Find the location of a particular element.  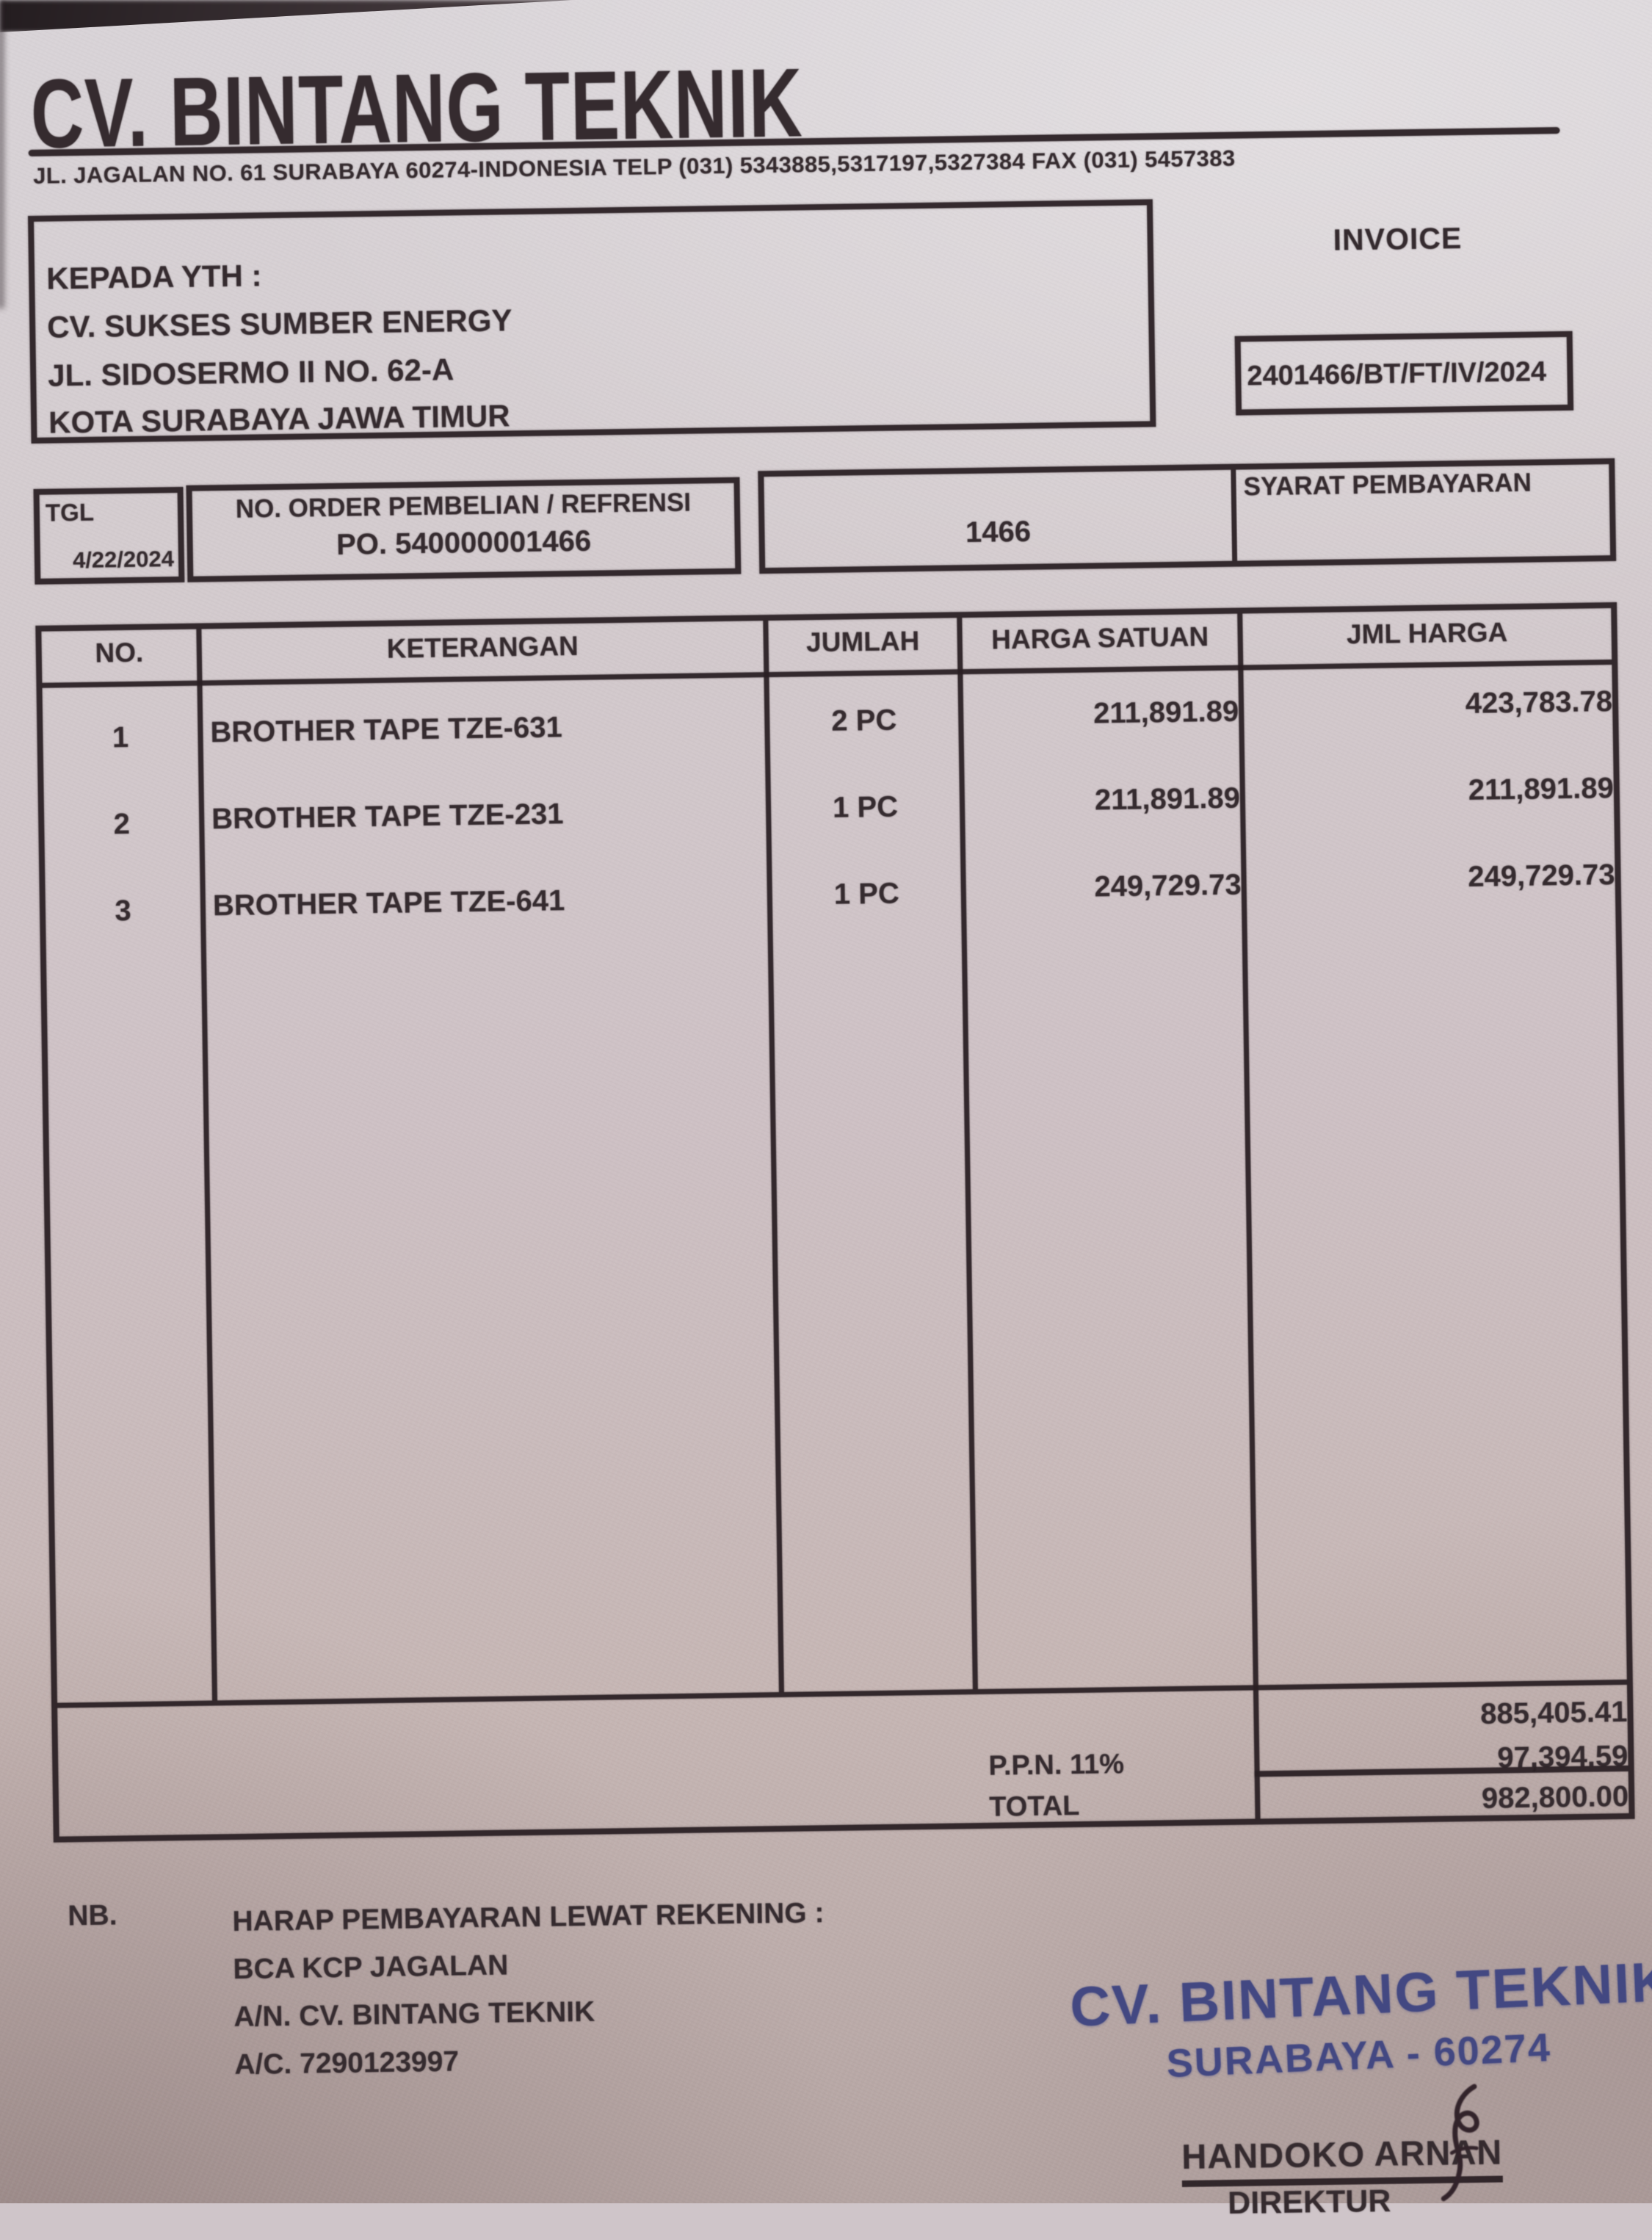

payment-note-line1: HARAP PEMBAYARAN LEWAT REKENING : is located at coordinates (528, 1917).